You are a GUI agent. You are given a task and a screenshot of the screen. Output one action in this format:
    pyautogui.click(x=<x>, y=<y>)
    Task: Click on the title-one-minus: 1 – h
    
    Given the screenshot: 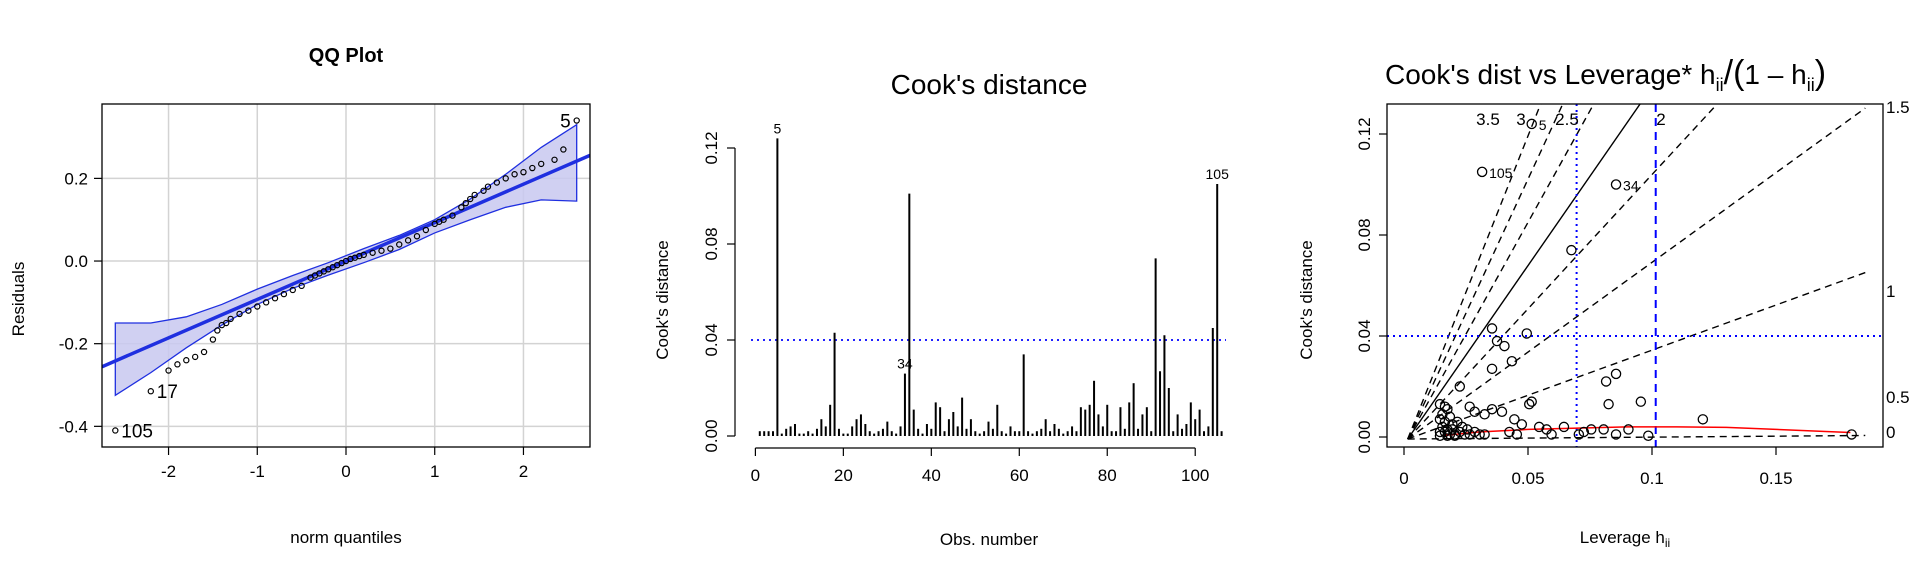 What is the action you would take?
    pyautogui.click(x=1775, y=74)
    